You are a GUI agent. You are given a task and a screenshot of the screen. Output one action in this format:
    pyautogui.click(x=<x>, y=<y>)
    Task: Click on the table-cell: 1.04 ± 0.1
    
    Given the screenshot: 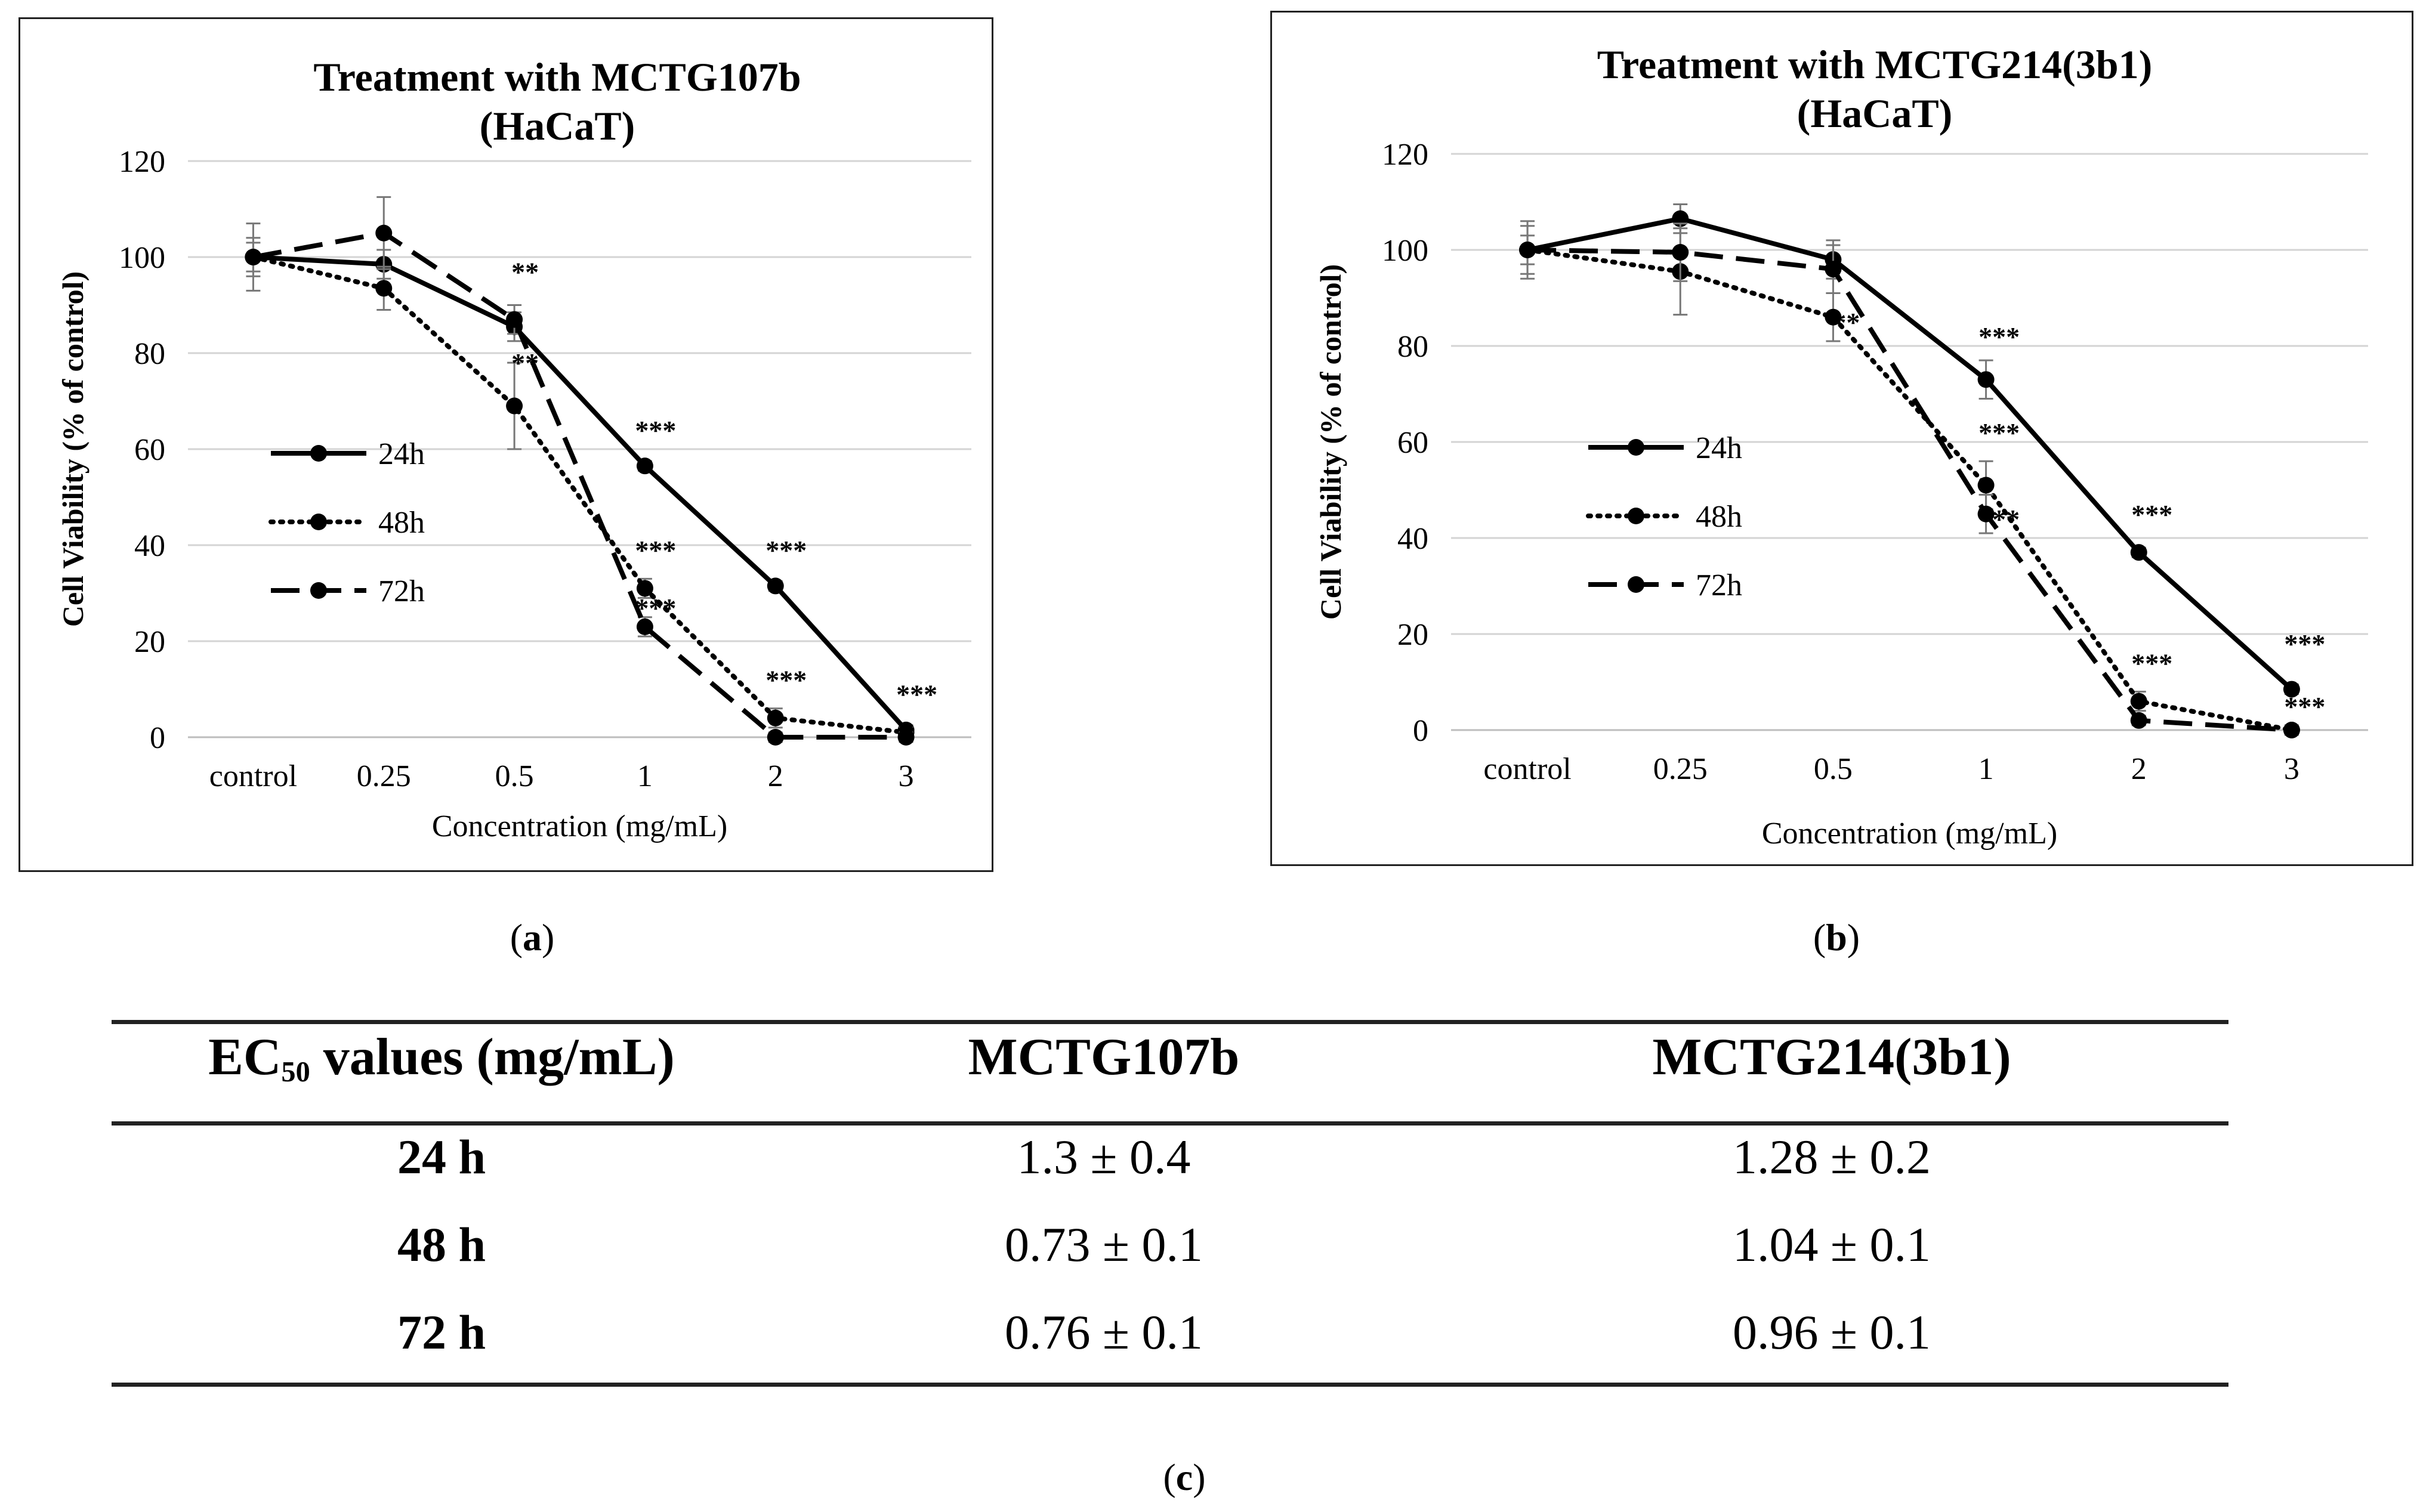 What is the action you would take?
    pyautogui.click(x=1831, y=1245)
    